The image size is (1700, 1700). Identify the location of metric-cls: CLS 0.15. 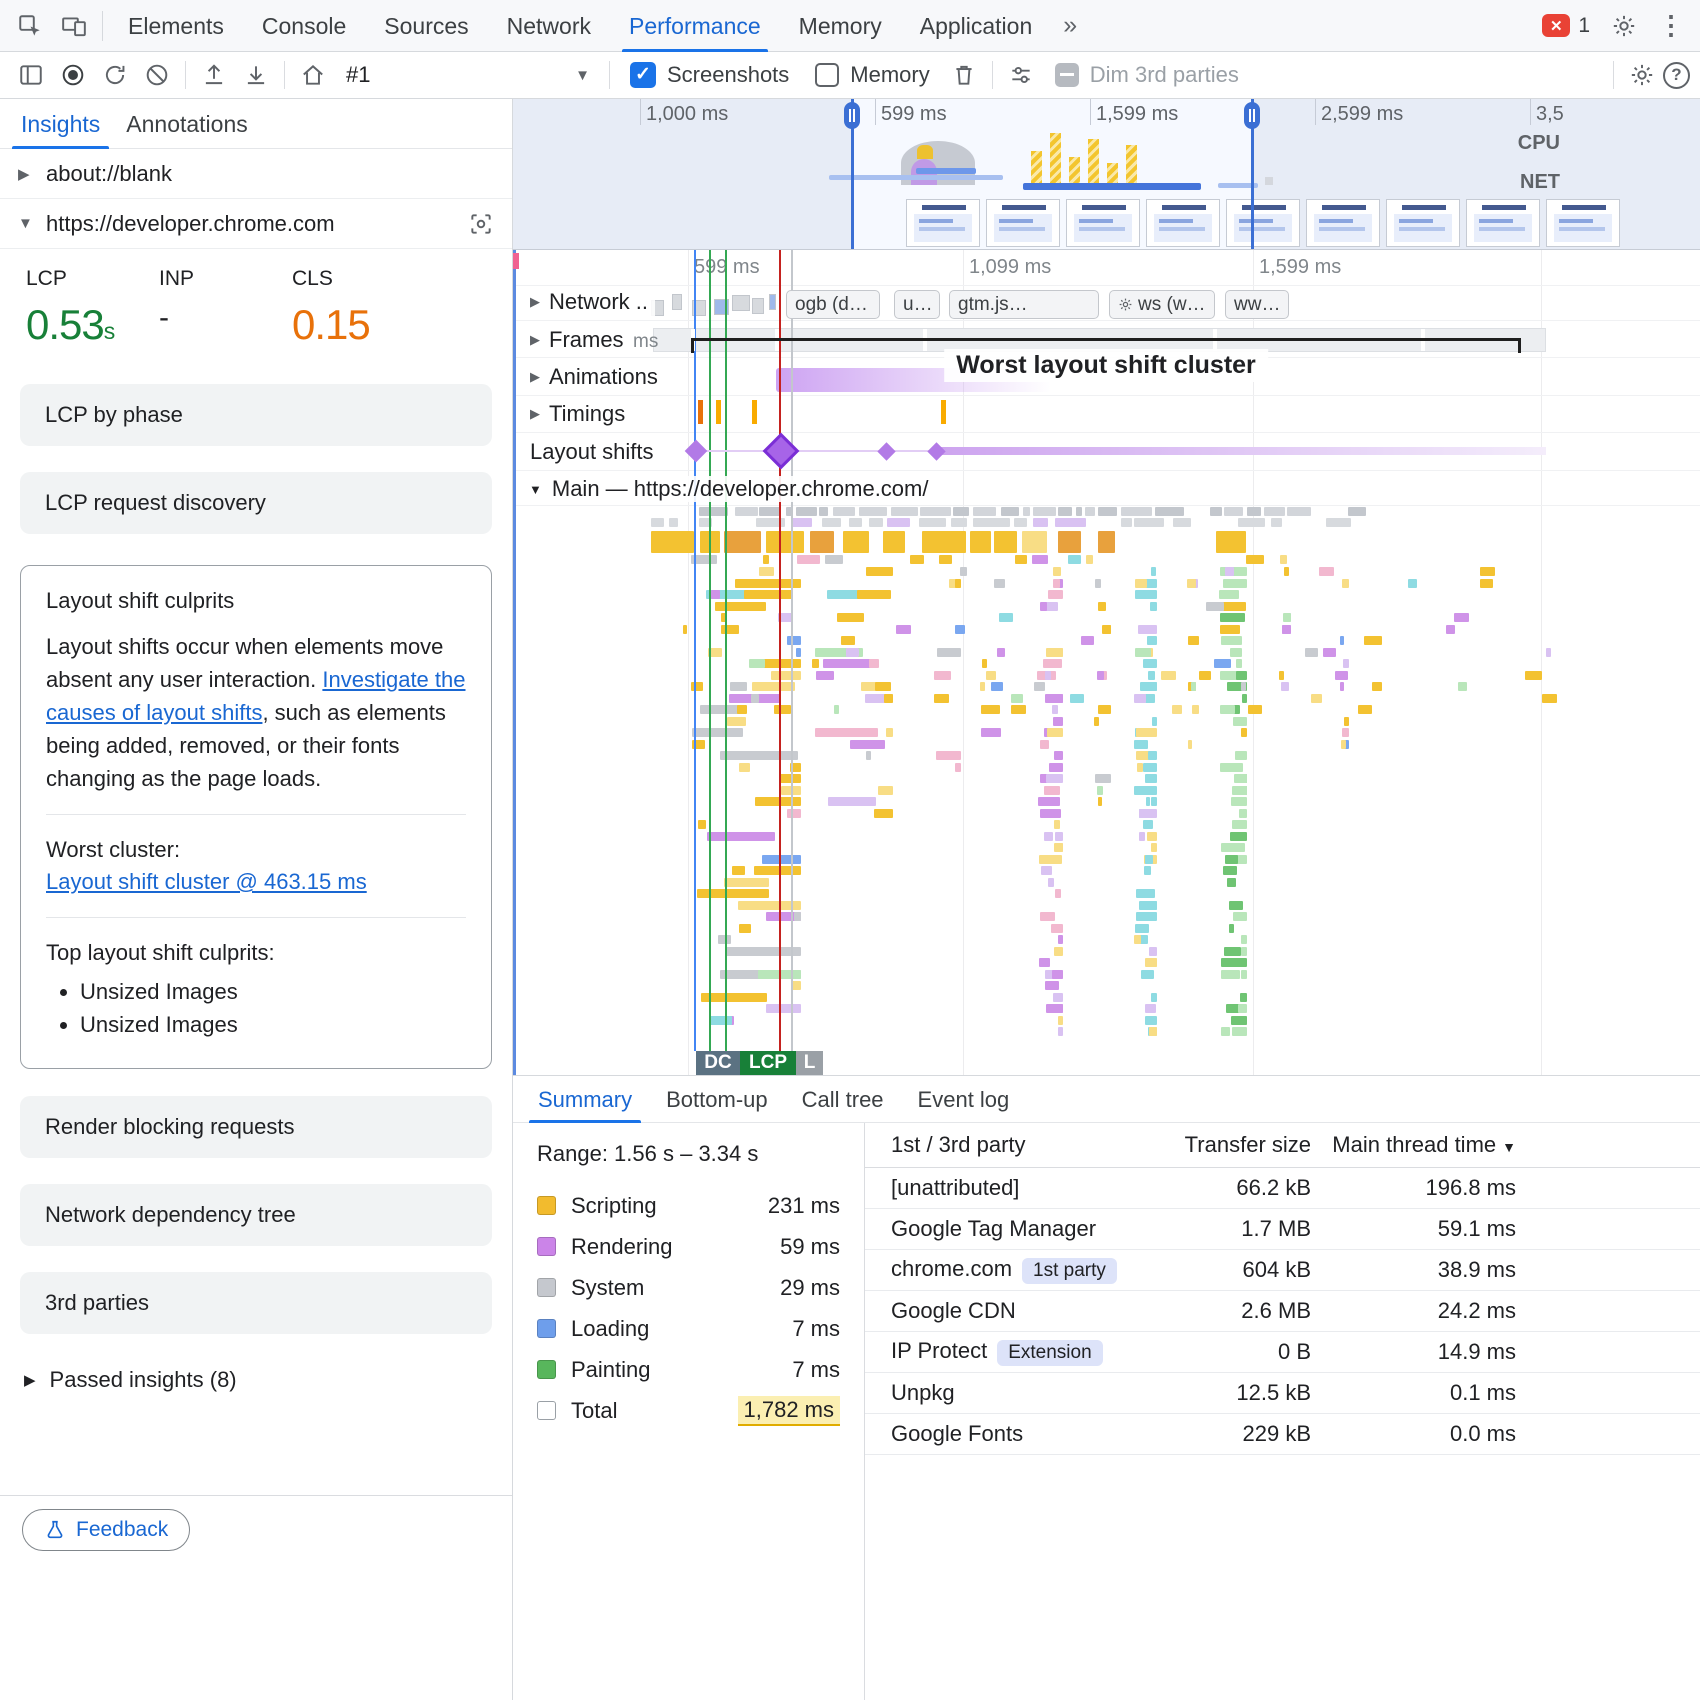
(358, 308).